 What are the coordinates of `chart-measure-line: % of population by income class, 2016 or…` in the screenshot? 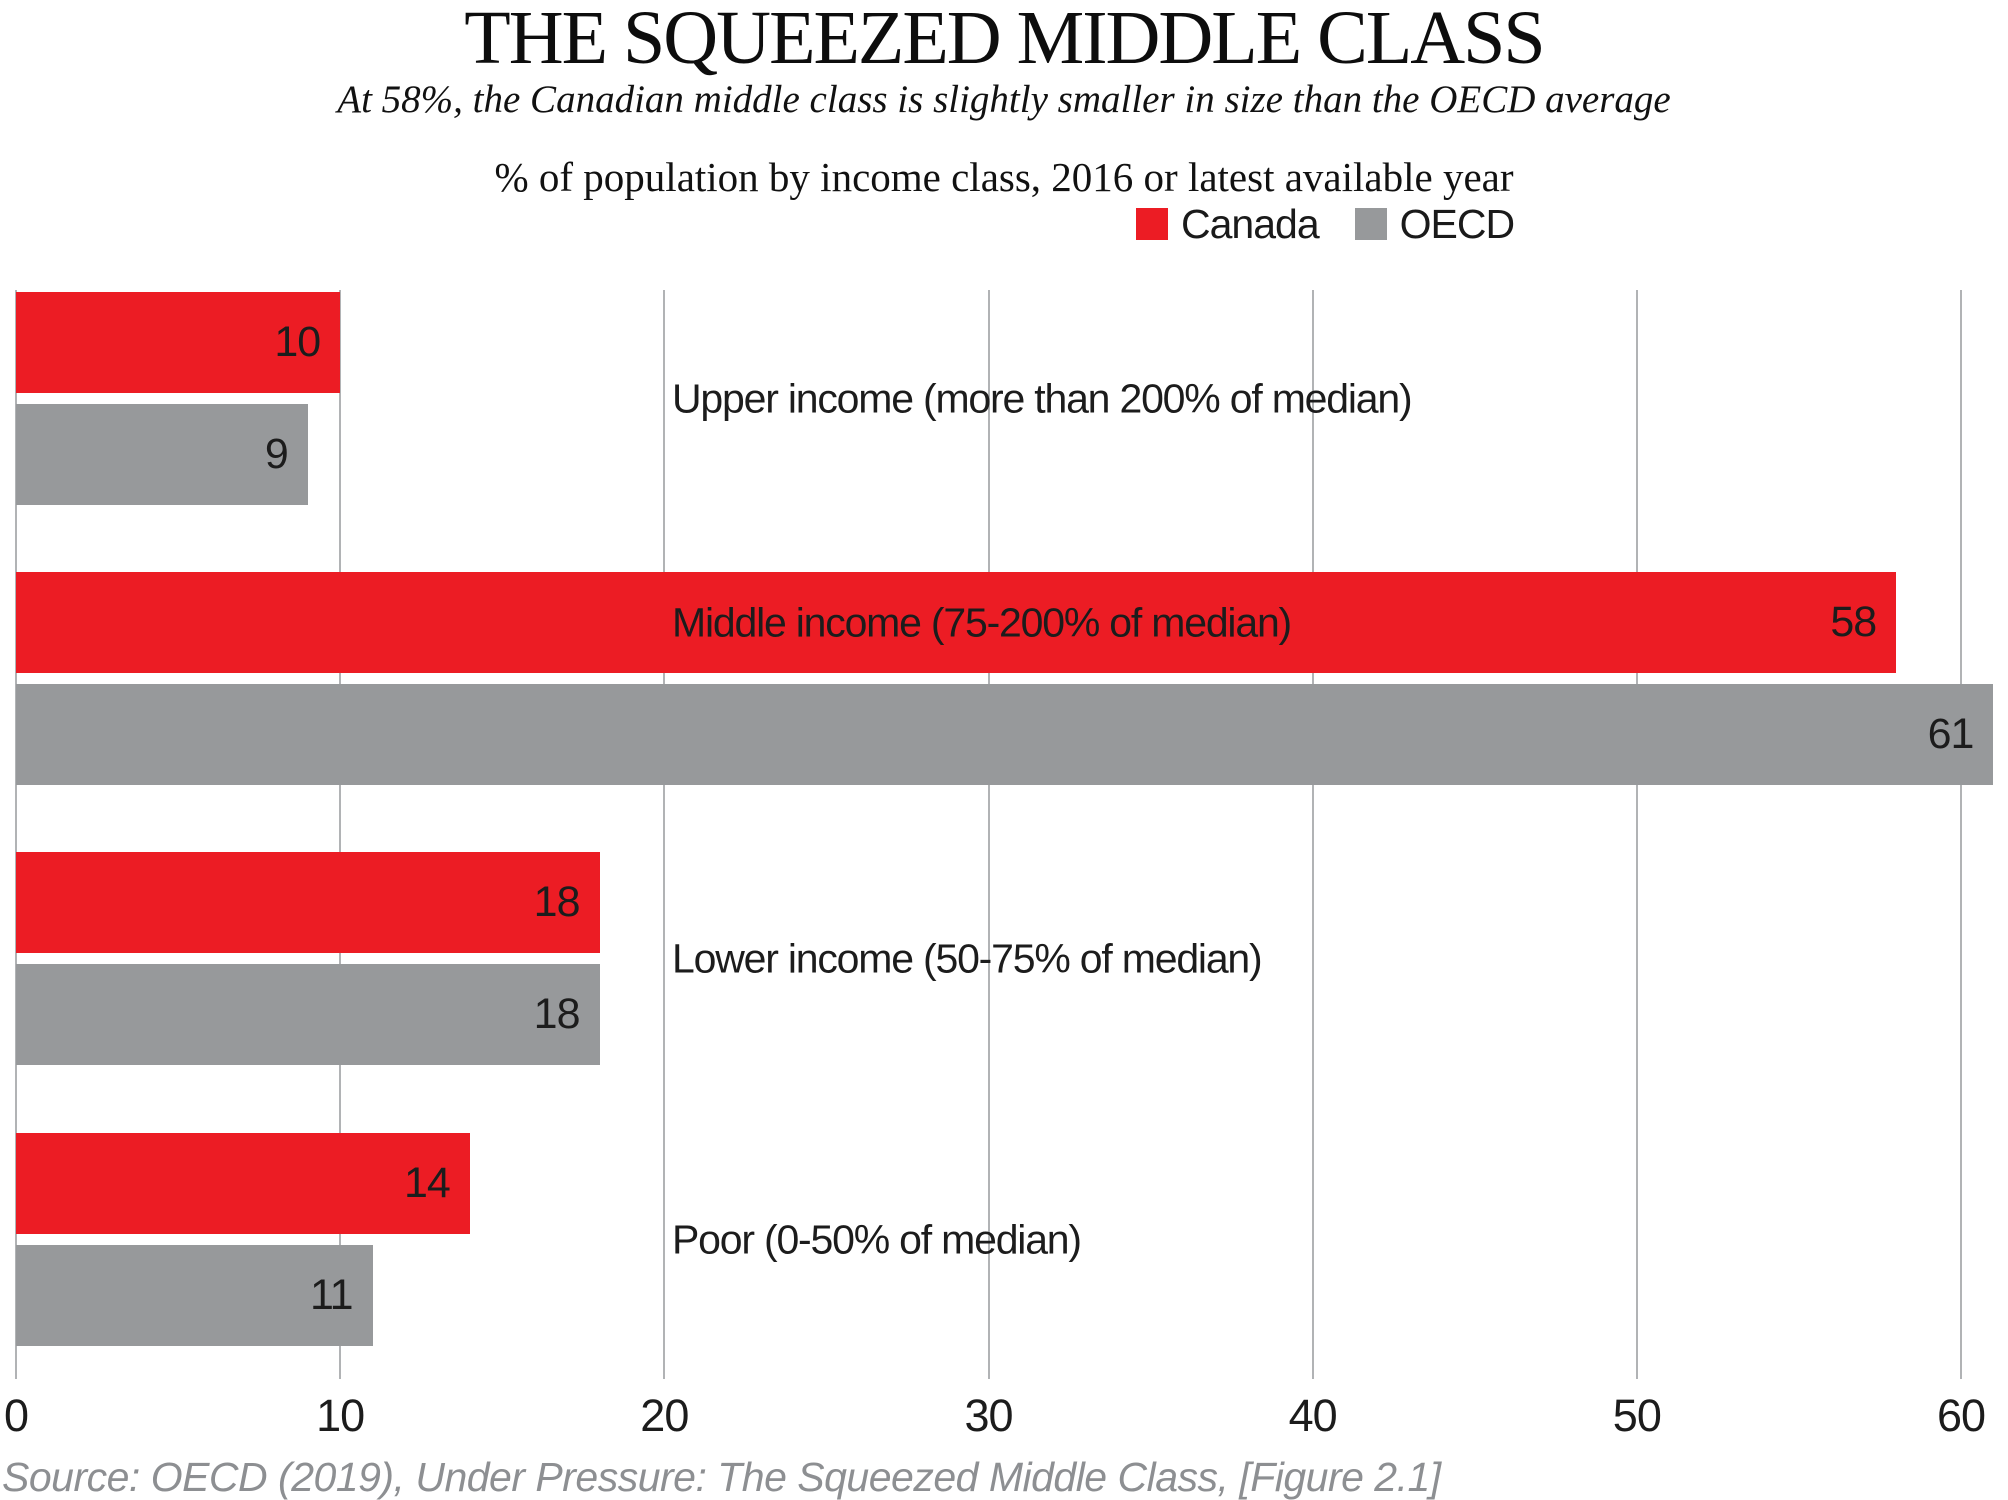 It's located at (1004, 177).